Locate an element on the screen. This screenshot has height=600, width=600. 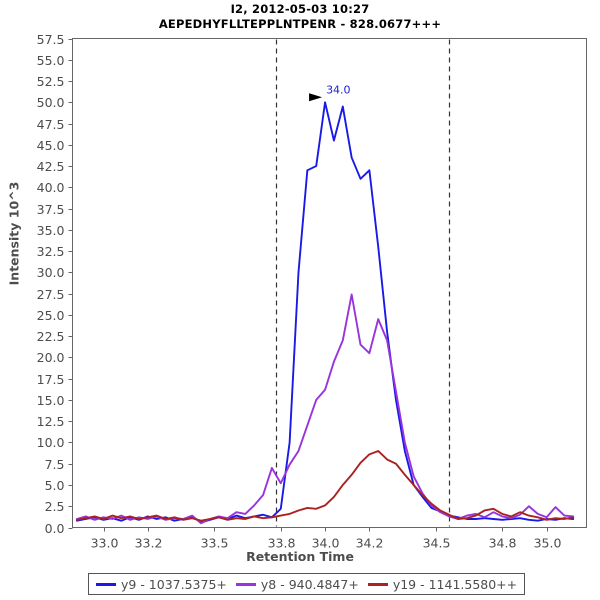
legend-item-label: y9 - 1037.5375+ is located at coordinates (174, 584).